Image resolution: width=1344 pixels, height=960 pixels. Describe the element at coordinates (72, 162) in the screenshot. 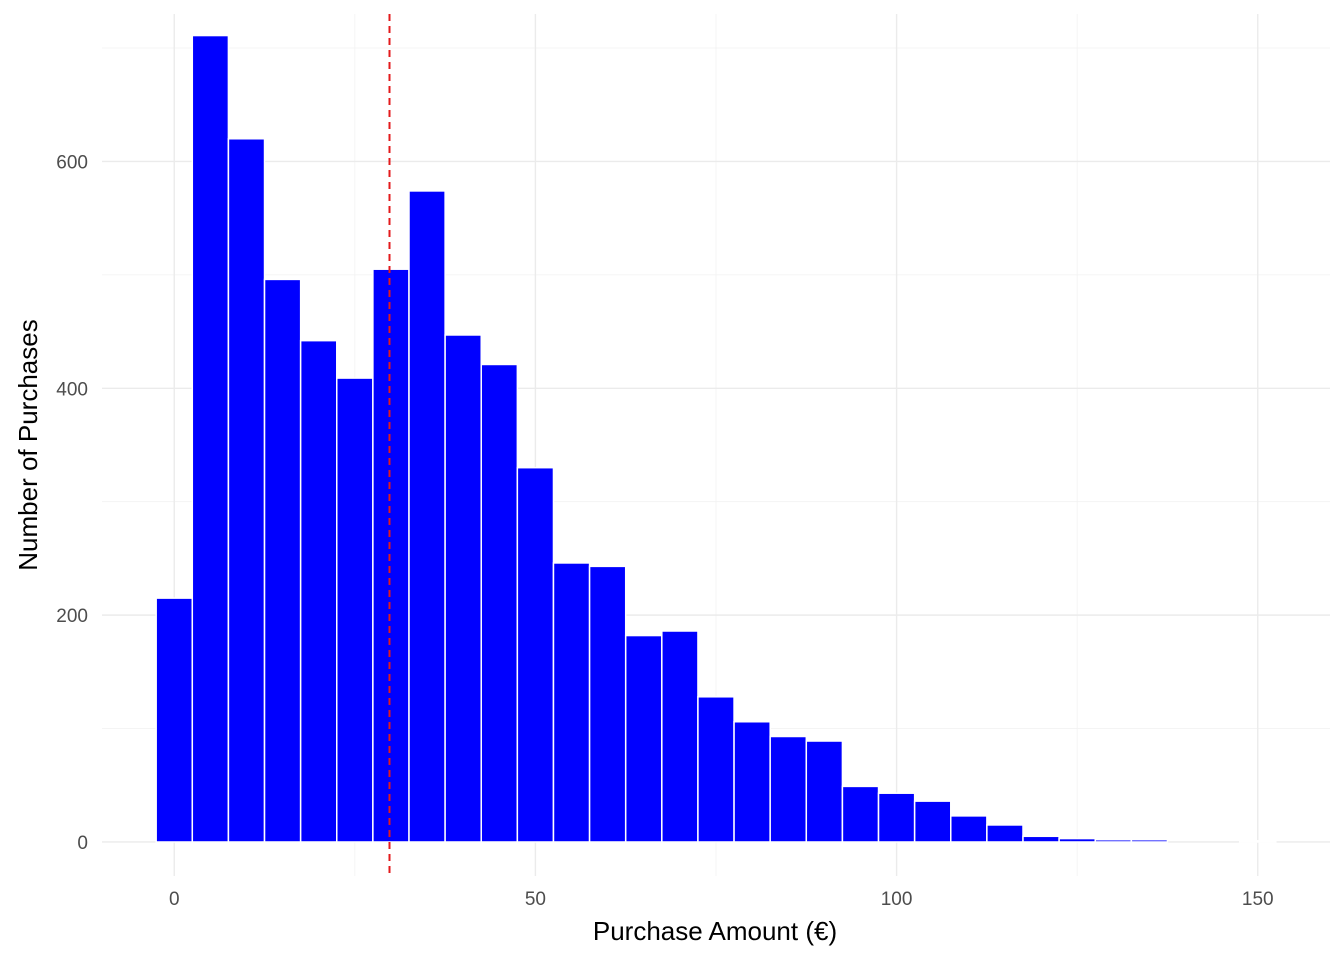

I see `y-tick-label: 600` at that location.